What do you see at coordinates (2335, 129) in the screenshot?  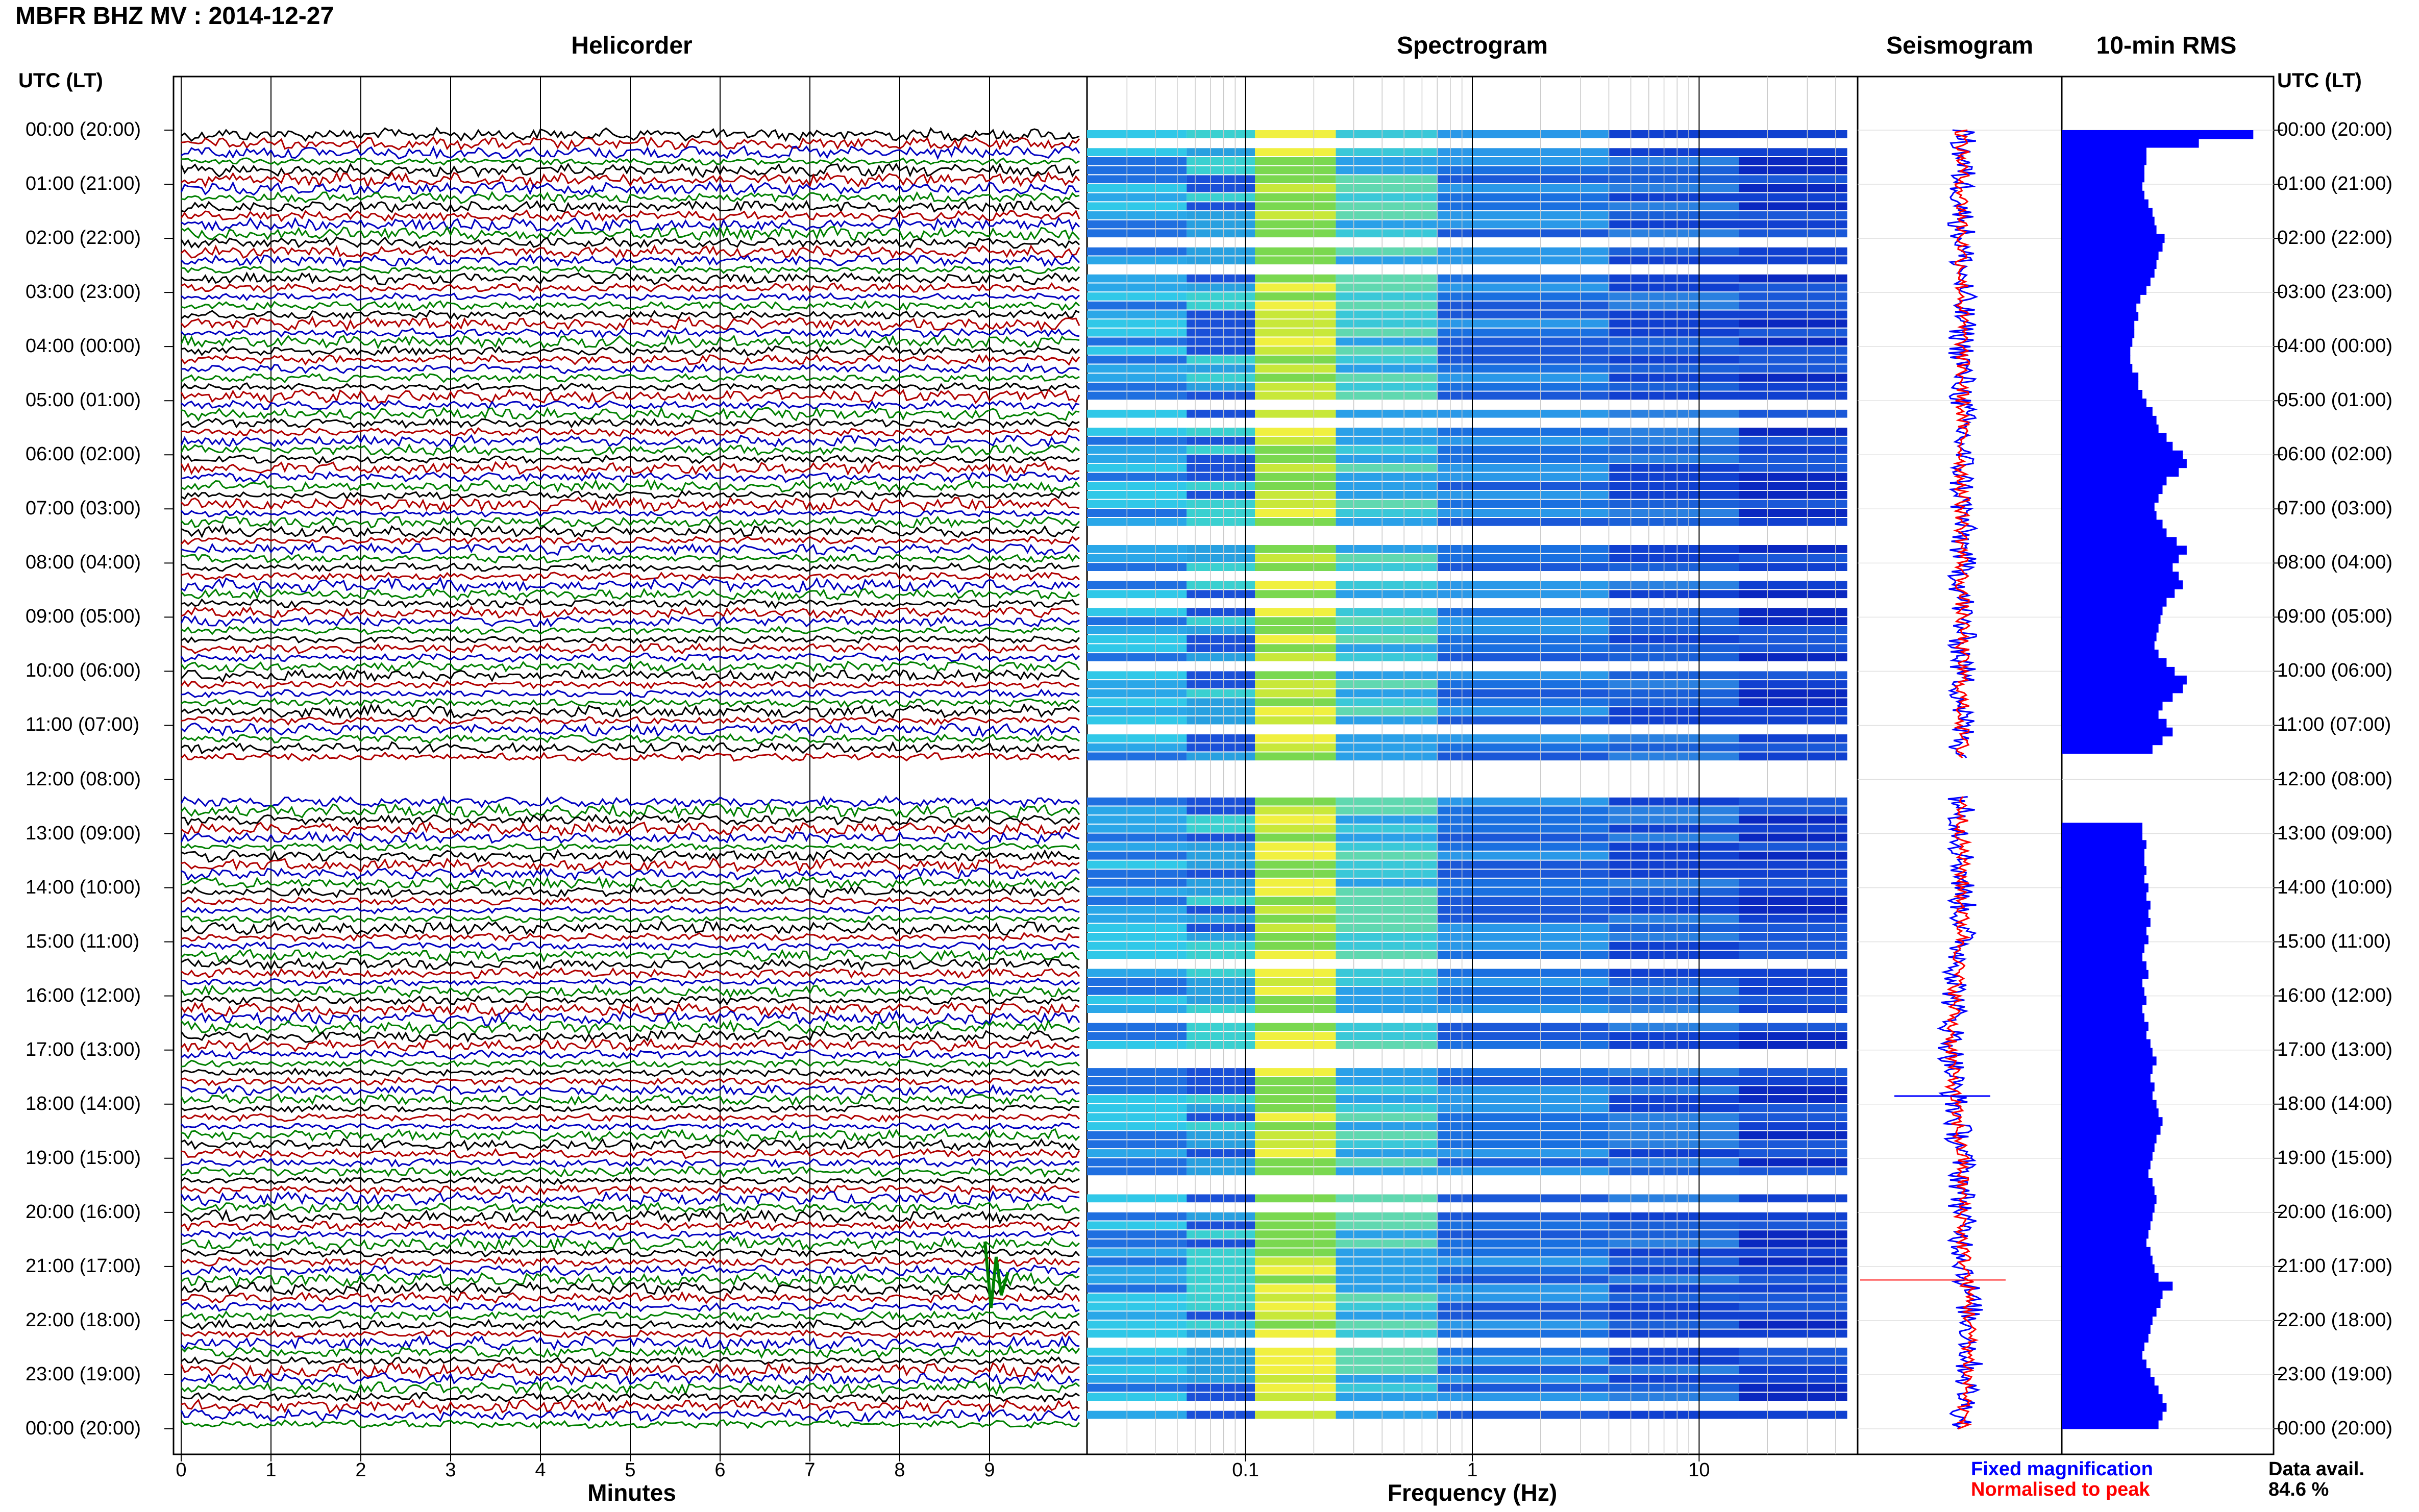 I see `right-time-label: 00:00 (20:00)` at bounding box center [2335, 129].